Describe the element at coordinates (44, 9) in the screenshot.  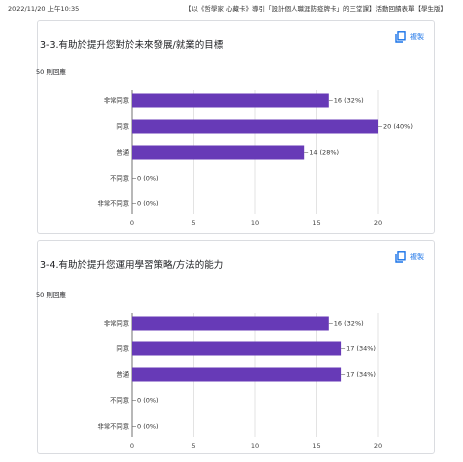
I see `print-datetime: 2022/11/20 上午10:35` at that location.